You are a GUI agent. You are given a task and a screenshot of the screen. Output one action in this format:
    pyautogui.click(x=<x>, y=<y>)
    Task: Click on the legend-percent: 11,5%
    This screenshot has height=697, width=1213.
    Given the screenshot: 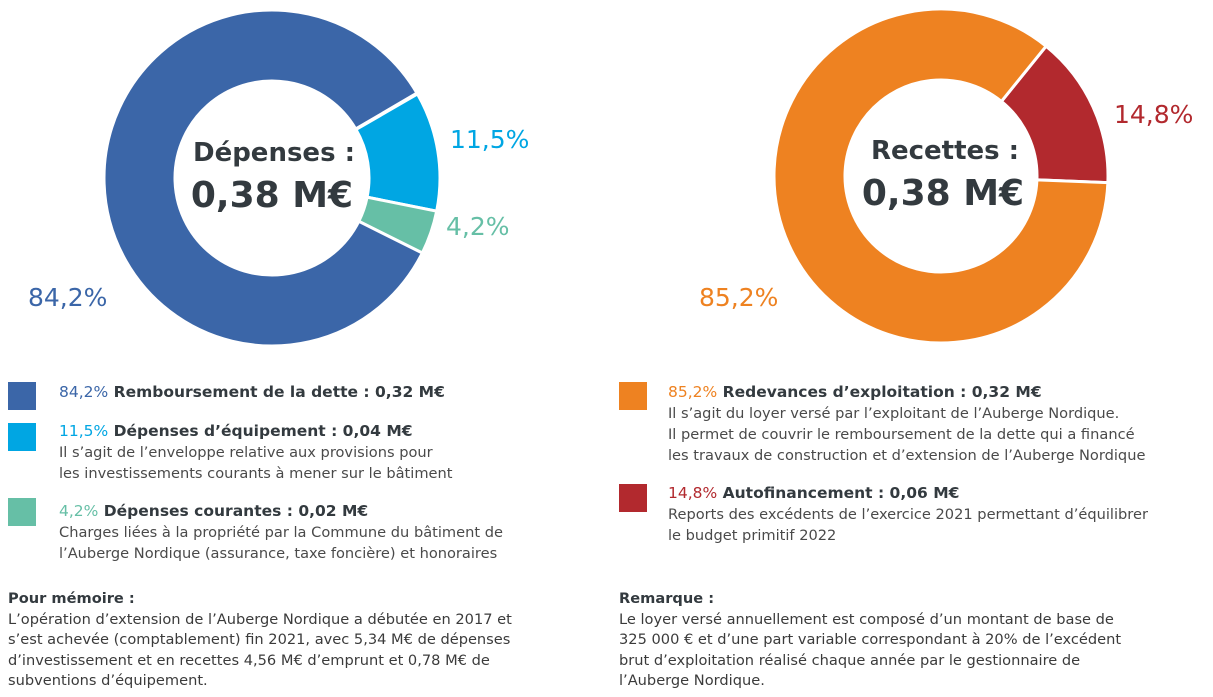 What is the action you would take?
    pyautogui.click(x=84, y=431)
    